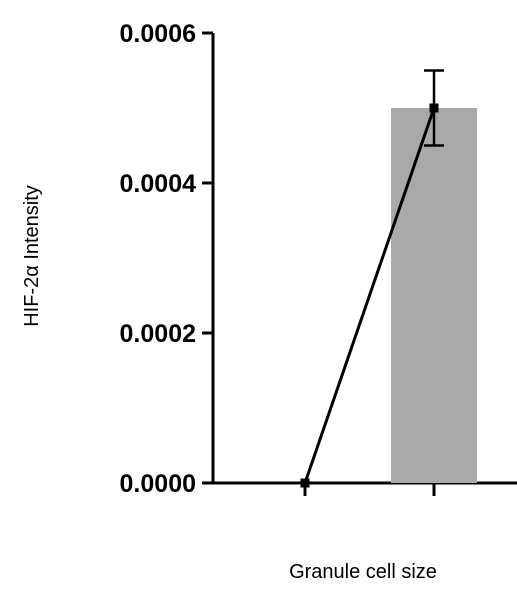 Image resolution: width=517 pixels, height=593 pixels. I want to click on bars, so click(434, 295).